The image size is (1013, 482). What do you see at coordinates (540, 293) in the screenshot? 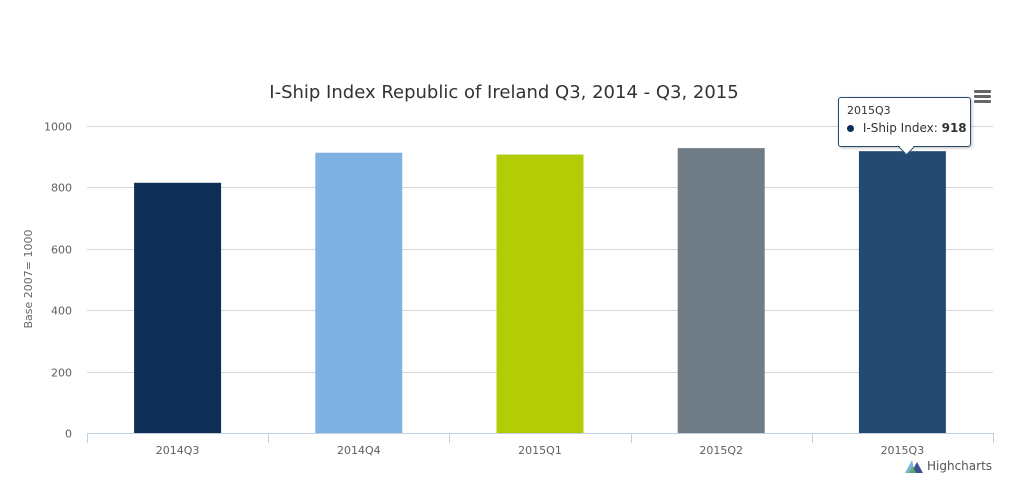
I see `bar-2015Q1` at bounding box center [540, 293].